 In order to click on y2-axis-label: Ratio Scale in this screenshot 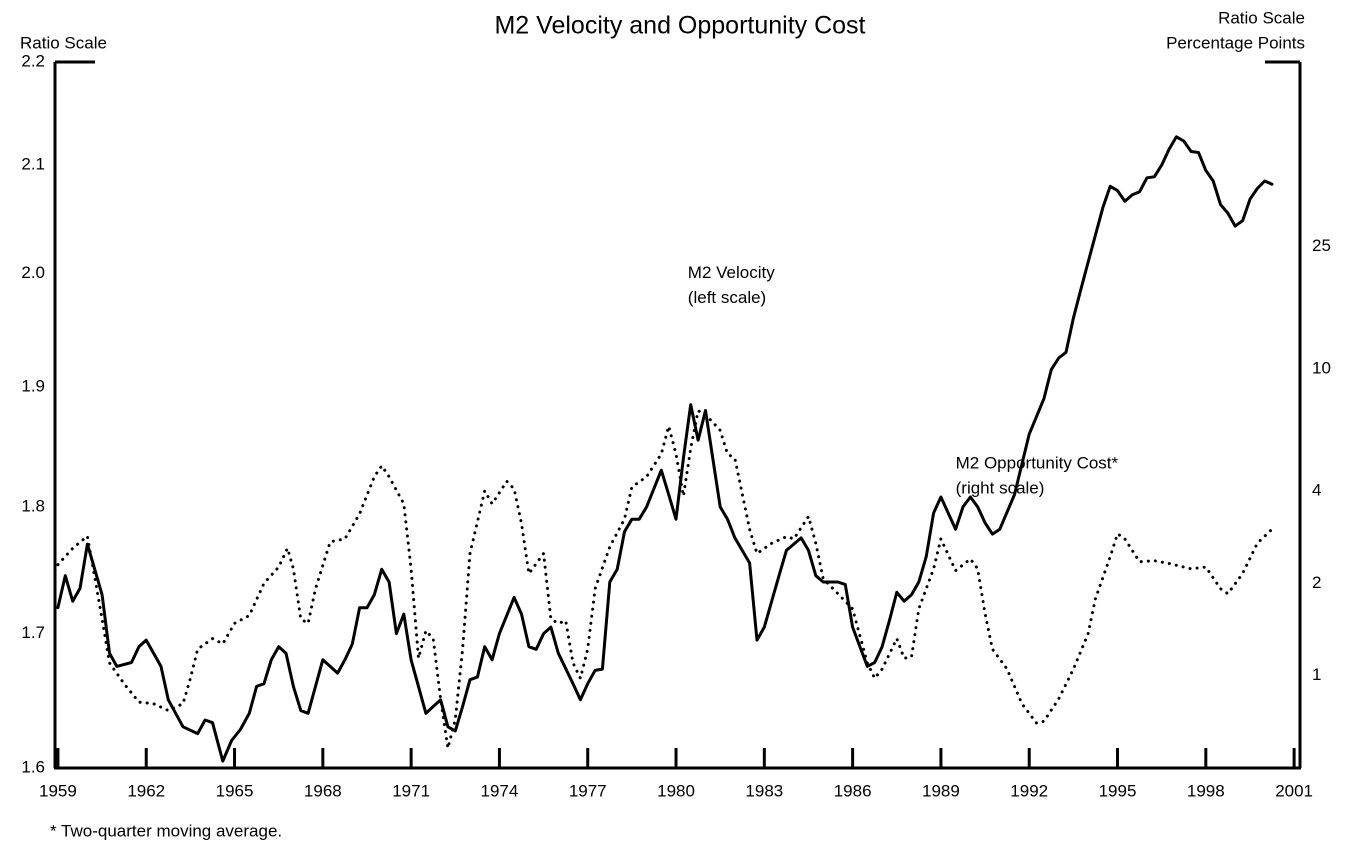, I will do `click(1261, 17)`.